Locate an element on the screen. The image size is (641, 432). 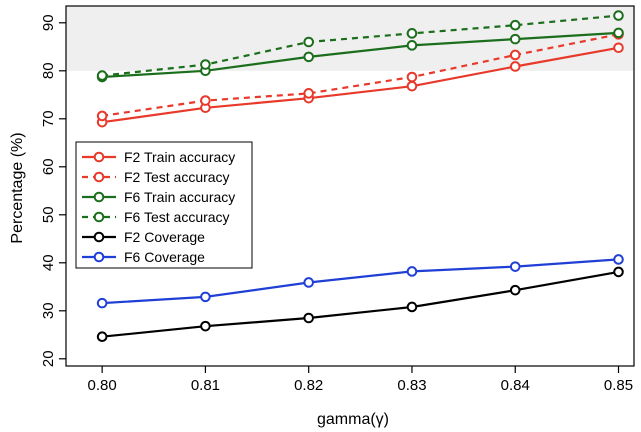
y-tick-label: 70 is located at coordinates (48, 118).